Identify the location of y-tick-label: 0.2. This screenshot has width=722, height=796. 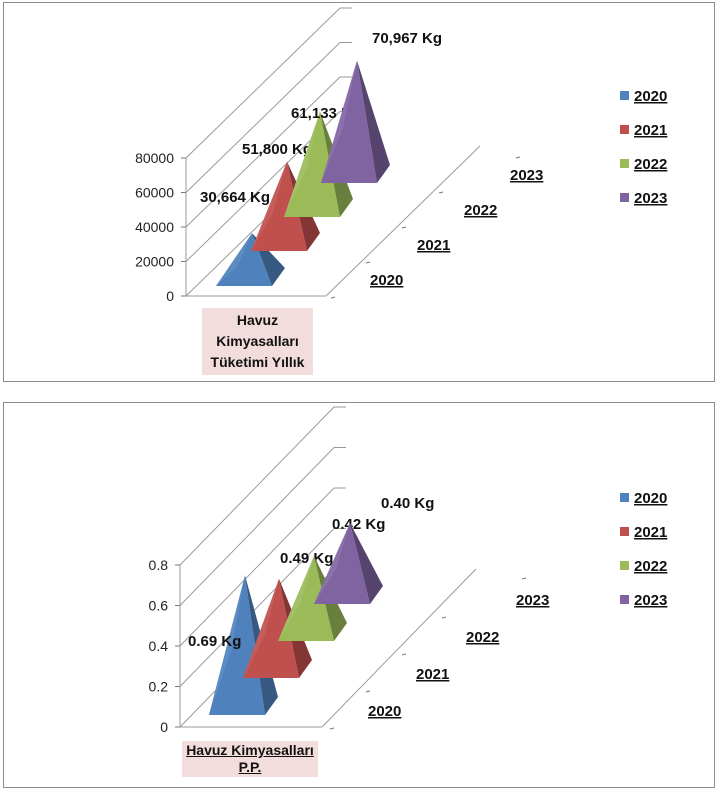
(159, 687).